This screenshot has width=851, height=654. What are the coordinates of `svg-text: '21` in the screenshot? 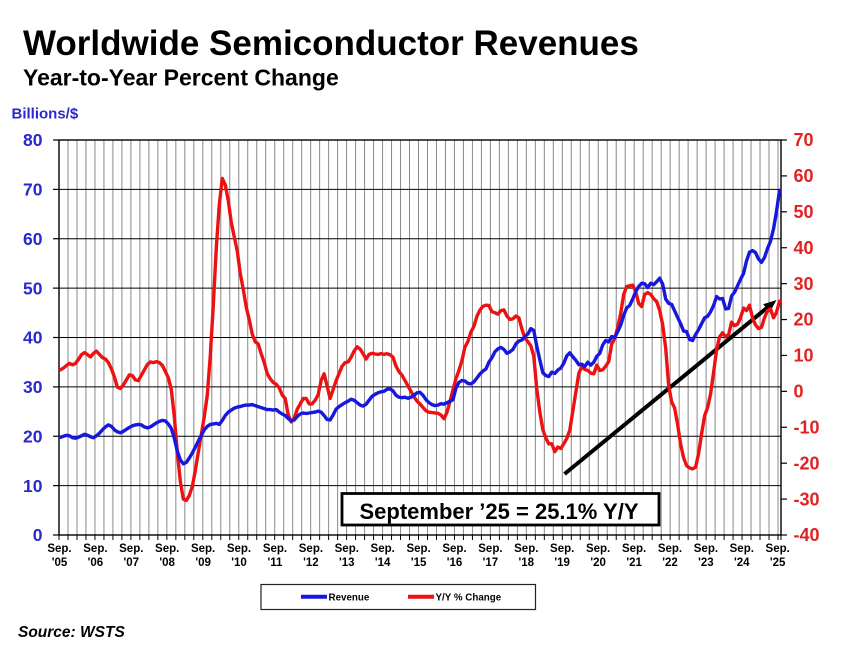 It's located at (634, 563).